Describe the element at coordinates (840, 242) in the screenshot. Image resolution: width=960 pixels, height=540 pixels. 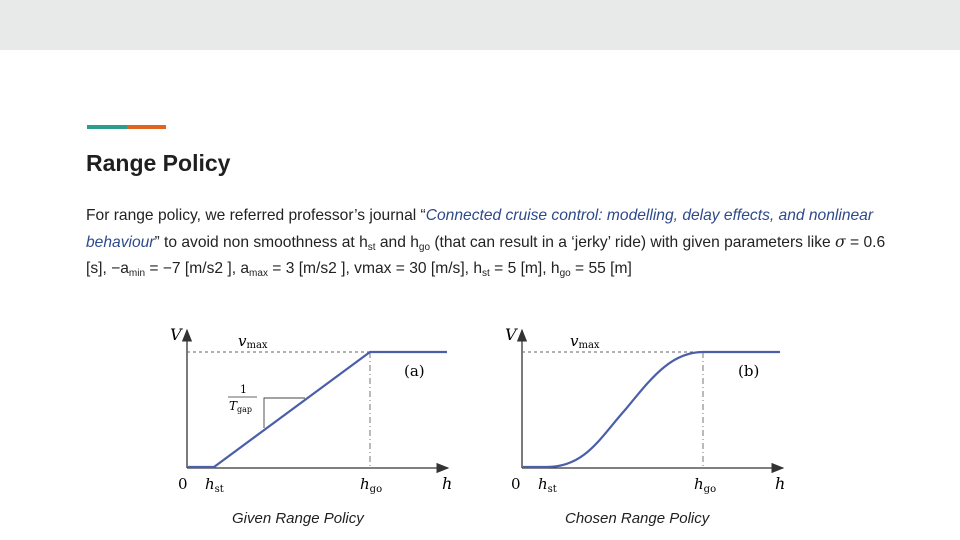
I see `sigma-symbol: σ` at that location.